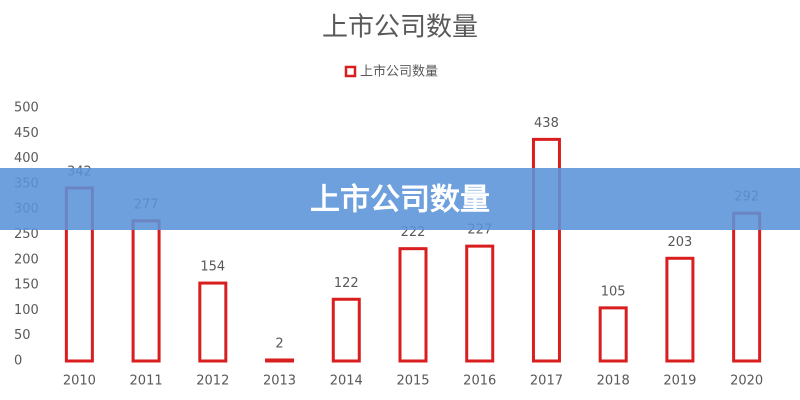 The width and height of the screenshot is (800, 400). What do you see at coordinates (679, 381) in the screenshot?
I see `x-tick-label: 2019` at bounding box center [679, 381].